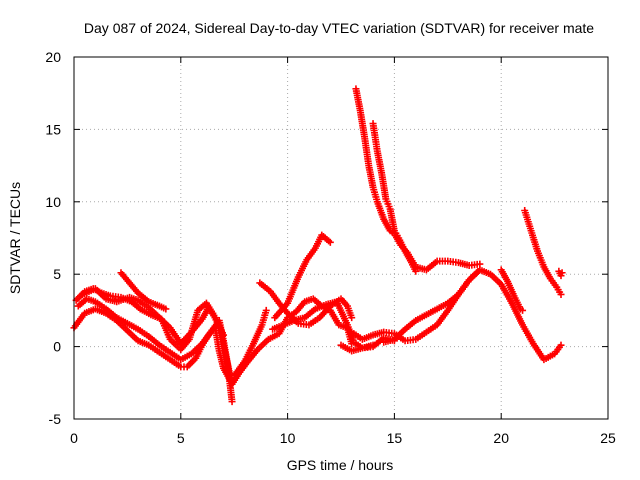 The height and width of the screenshot is (480, 640). Describe the element at coordinates (181, 438) in the screenshot. I see `x-tick-label: 5` at that location.